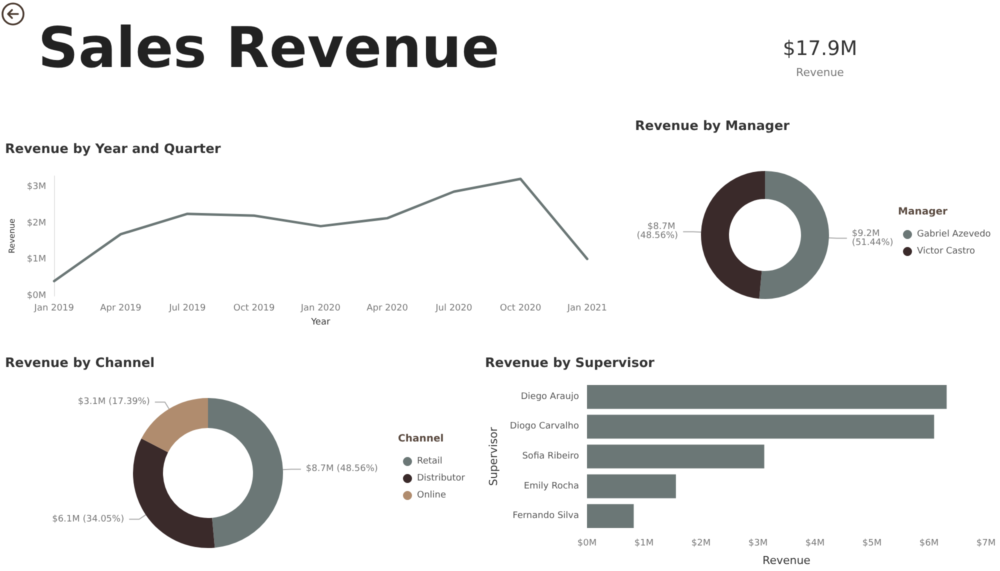  What do you see at coordinates (187, 309) in the screenshot?
I see `x-tick-label: Jul 2019` at bounding box center [187, 309].